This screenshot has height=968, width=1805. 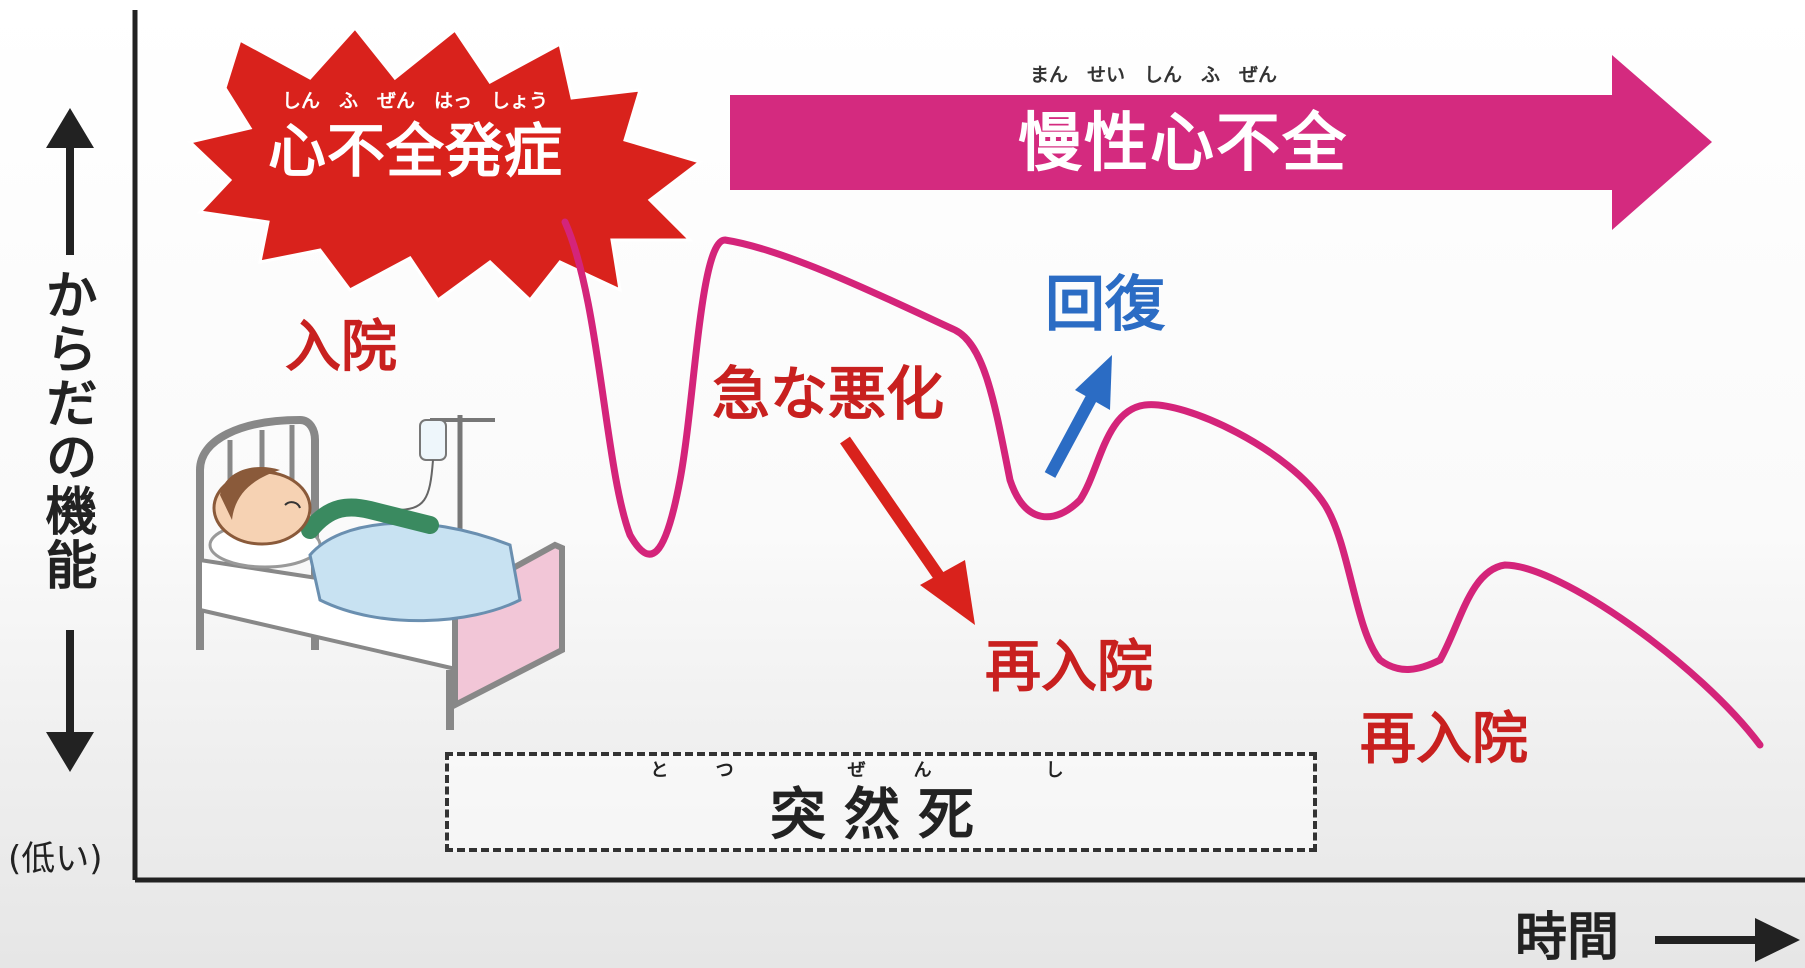 I want to click on y-axis-down-arrow-icon, so click(x=70, y=701).